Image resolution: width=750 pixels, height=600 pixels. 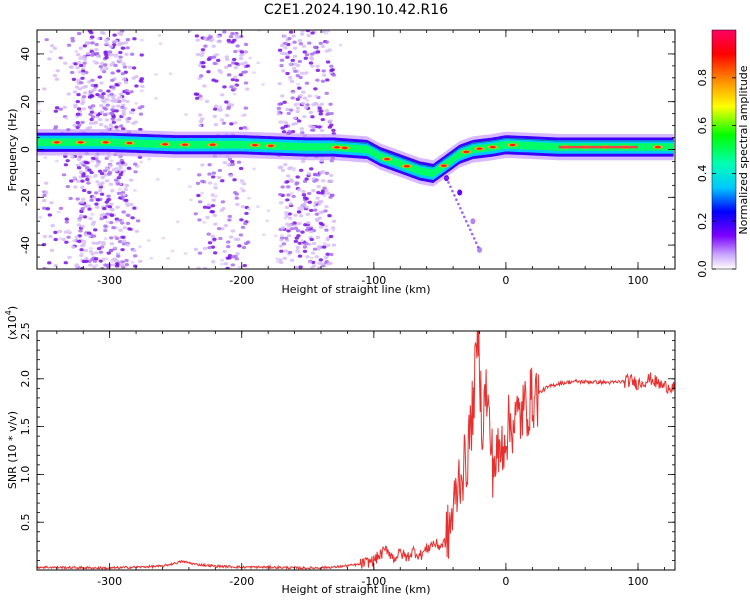 What do you see at coordinates (355, 289) in the screenshot?
I see `spectrogram-x-axis-label: Height of straight line (km)` at bounding box center [355, 289].